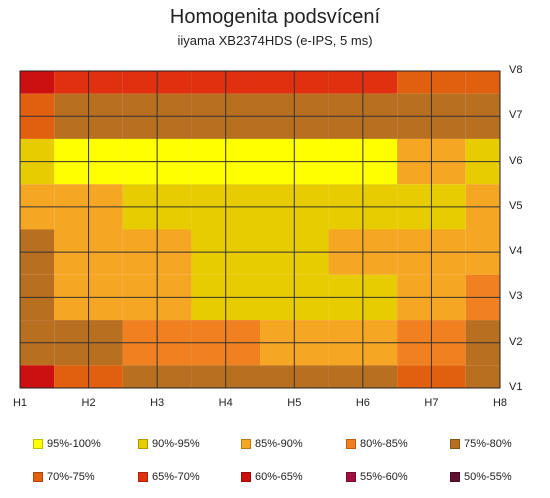 The height and width of the screenshot is (498, 550). I want to click on legend-label: 90%-95%, so click(176, 444).